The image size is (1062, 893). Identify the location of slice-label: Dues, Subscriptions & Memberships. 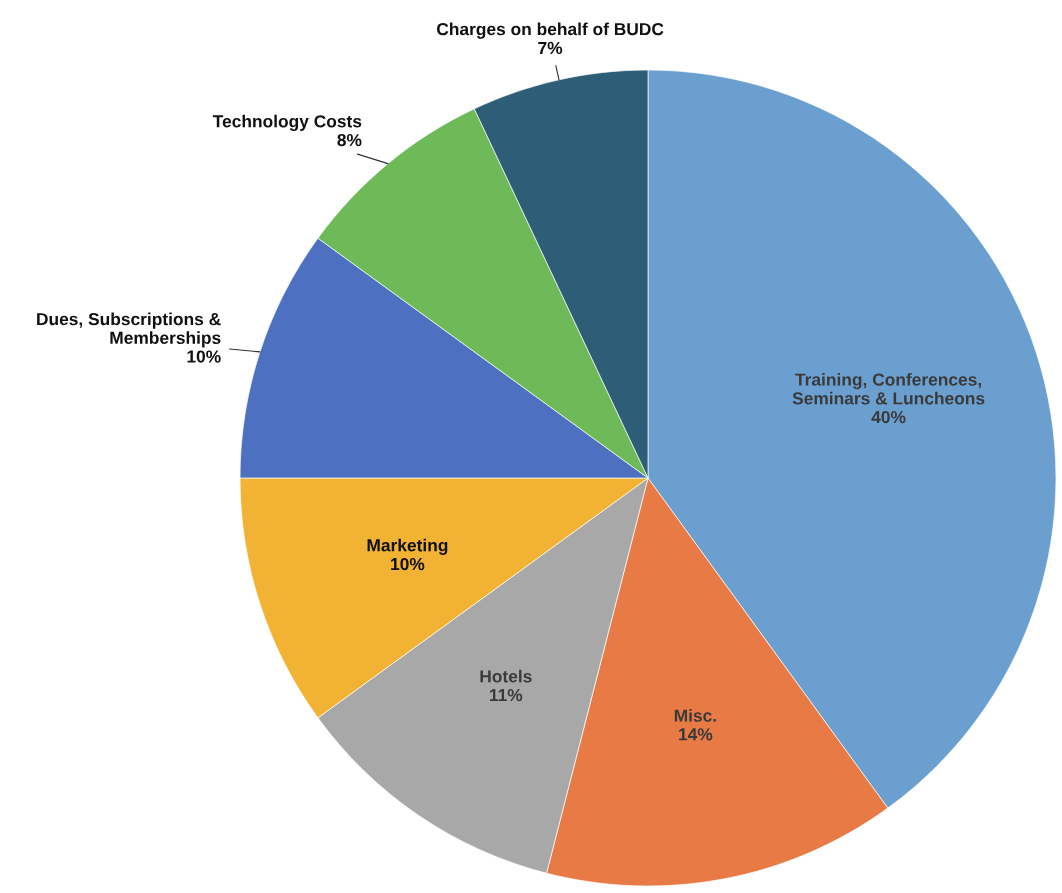
(129, 330).